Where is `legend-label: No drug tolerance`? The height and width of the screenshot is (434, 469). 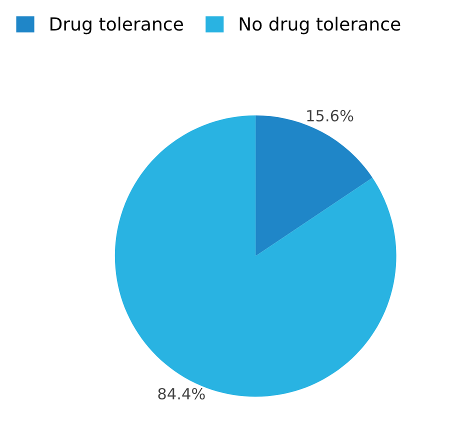 legend-label: No drug tolerance is located at coordinates (320, 25).